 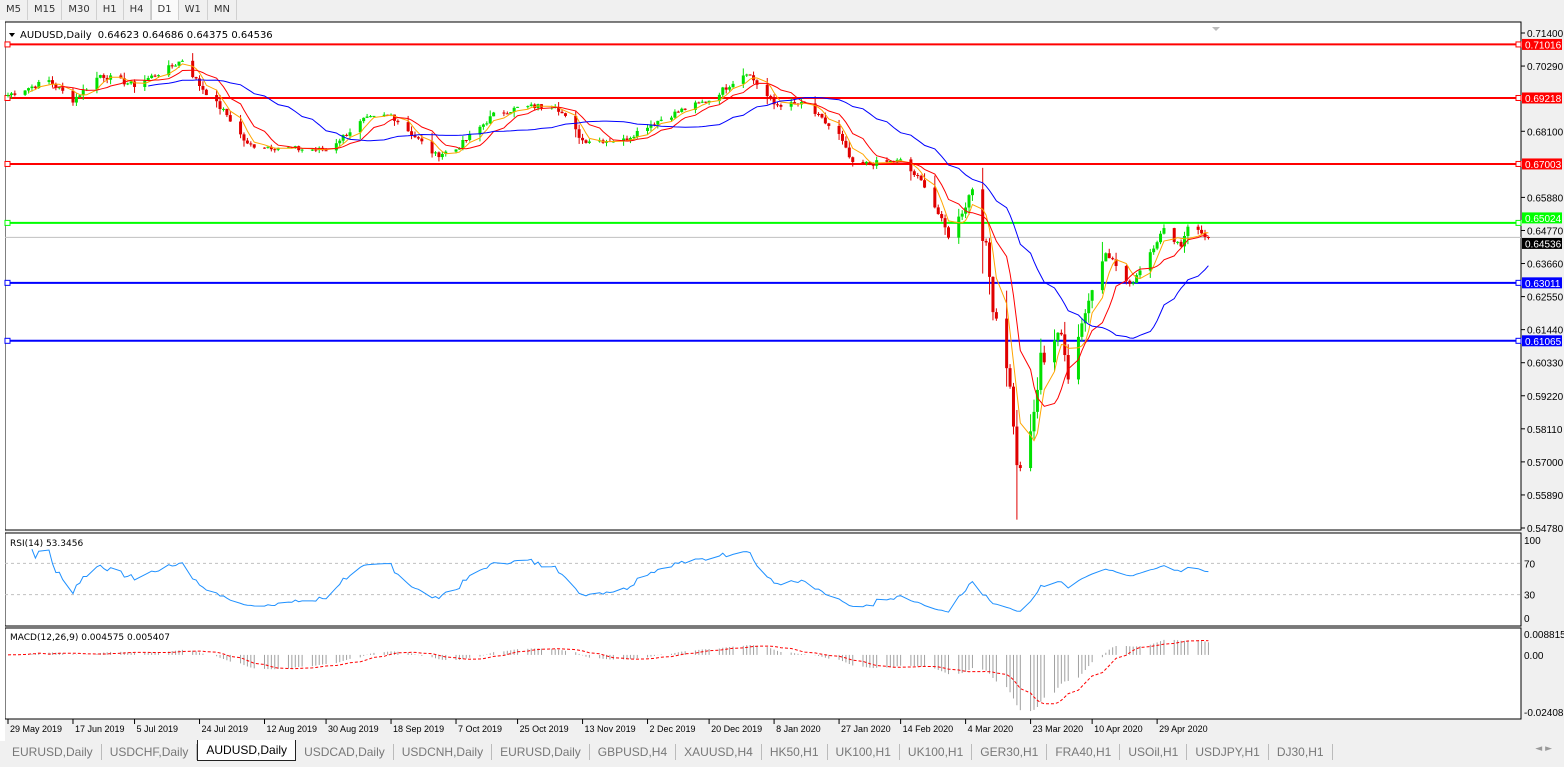 I want to click on chart-tab: USDCNH,Daily, so click(x=443, y=752).